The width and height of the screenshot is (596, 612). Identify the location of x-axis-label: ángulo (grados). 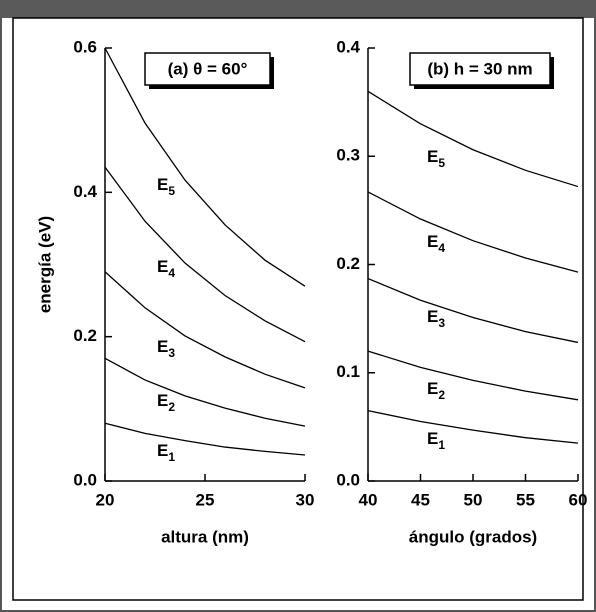
(473, 536).